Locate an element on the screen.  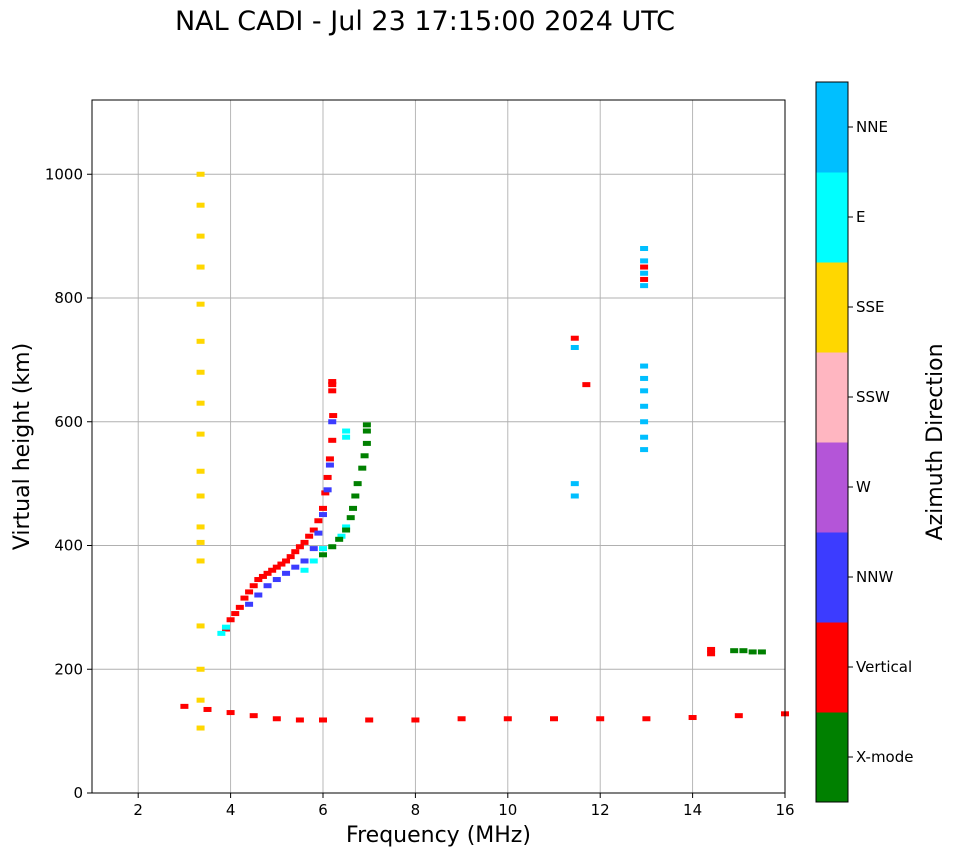
y-tick-label: 800 is located at coordinates (68, 298).